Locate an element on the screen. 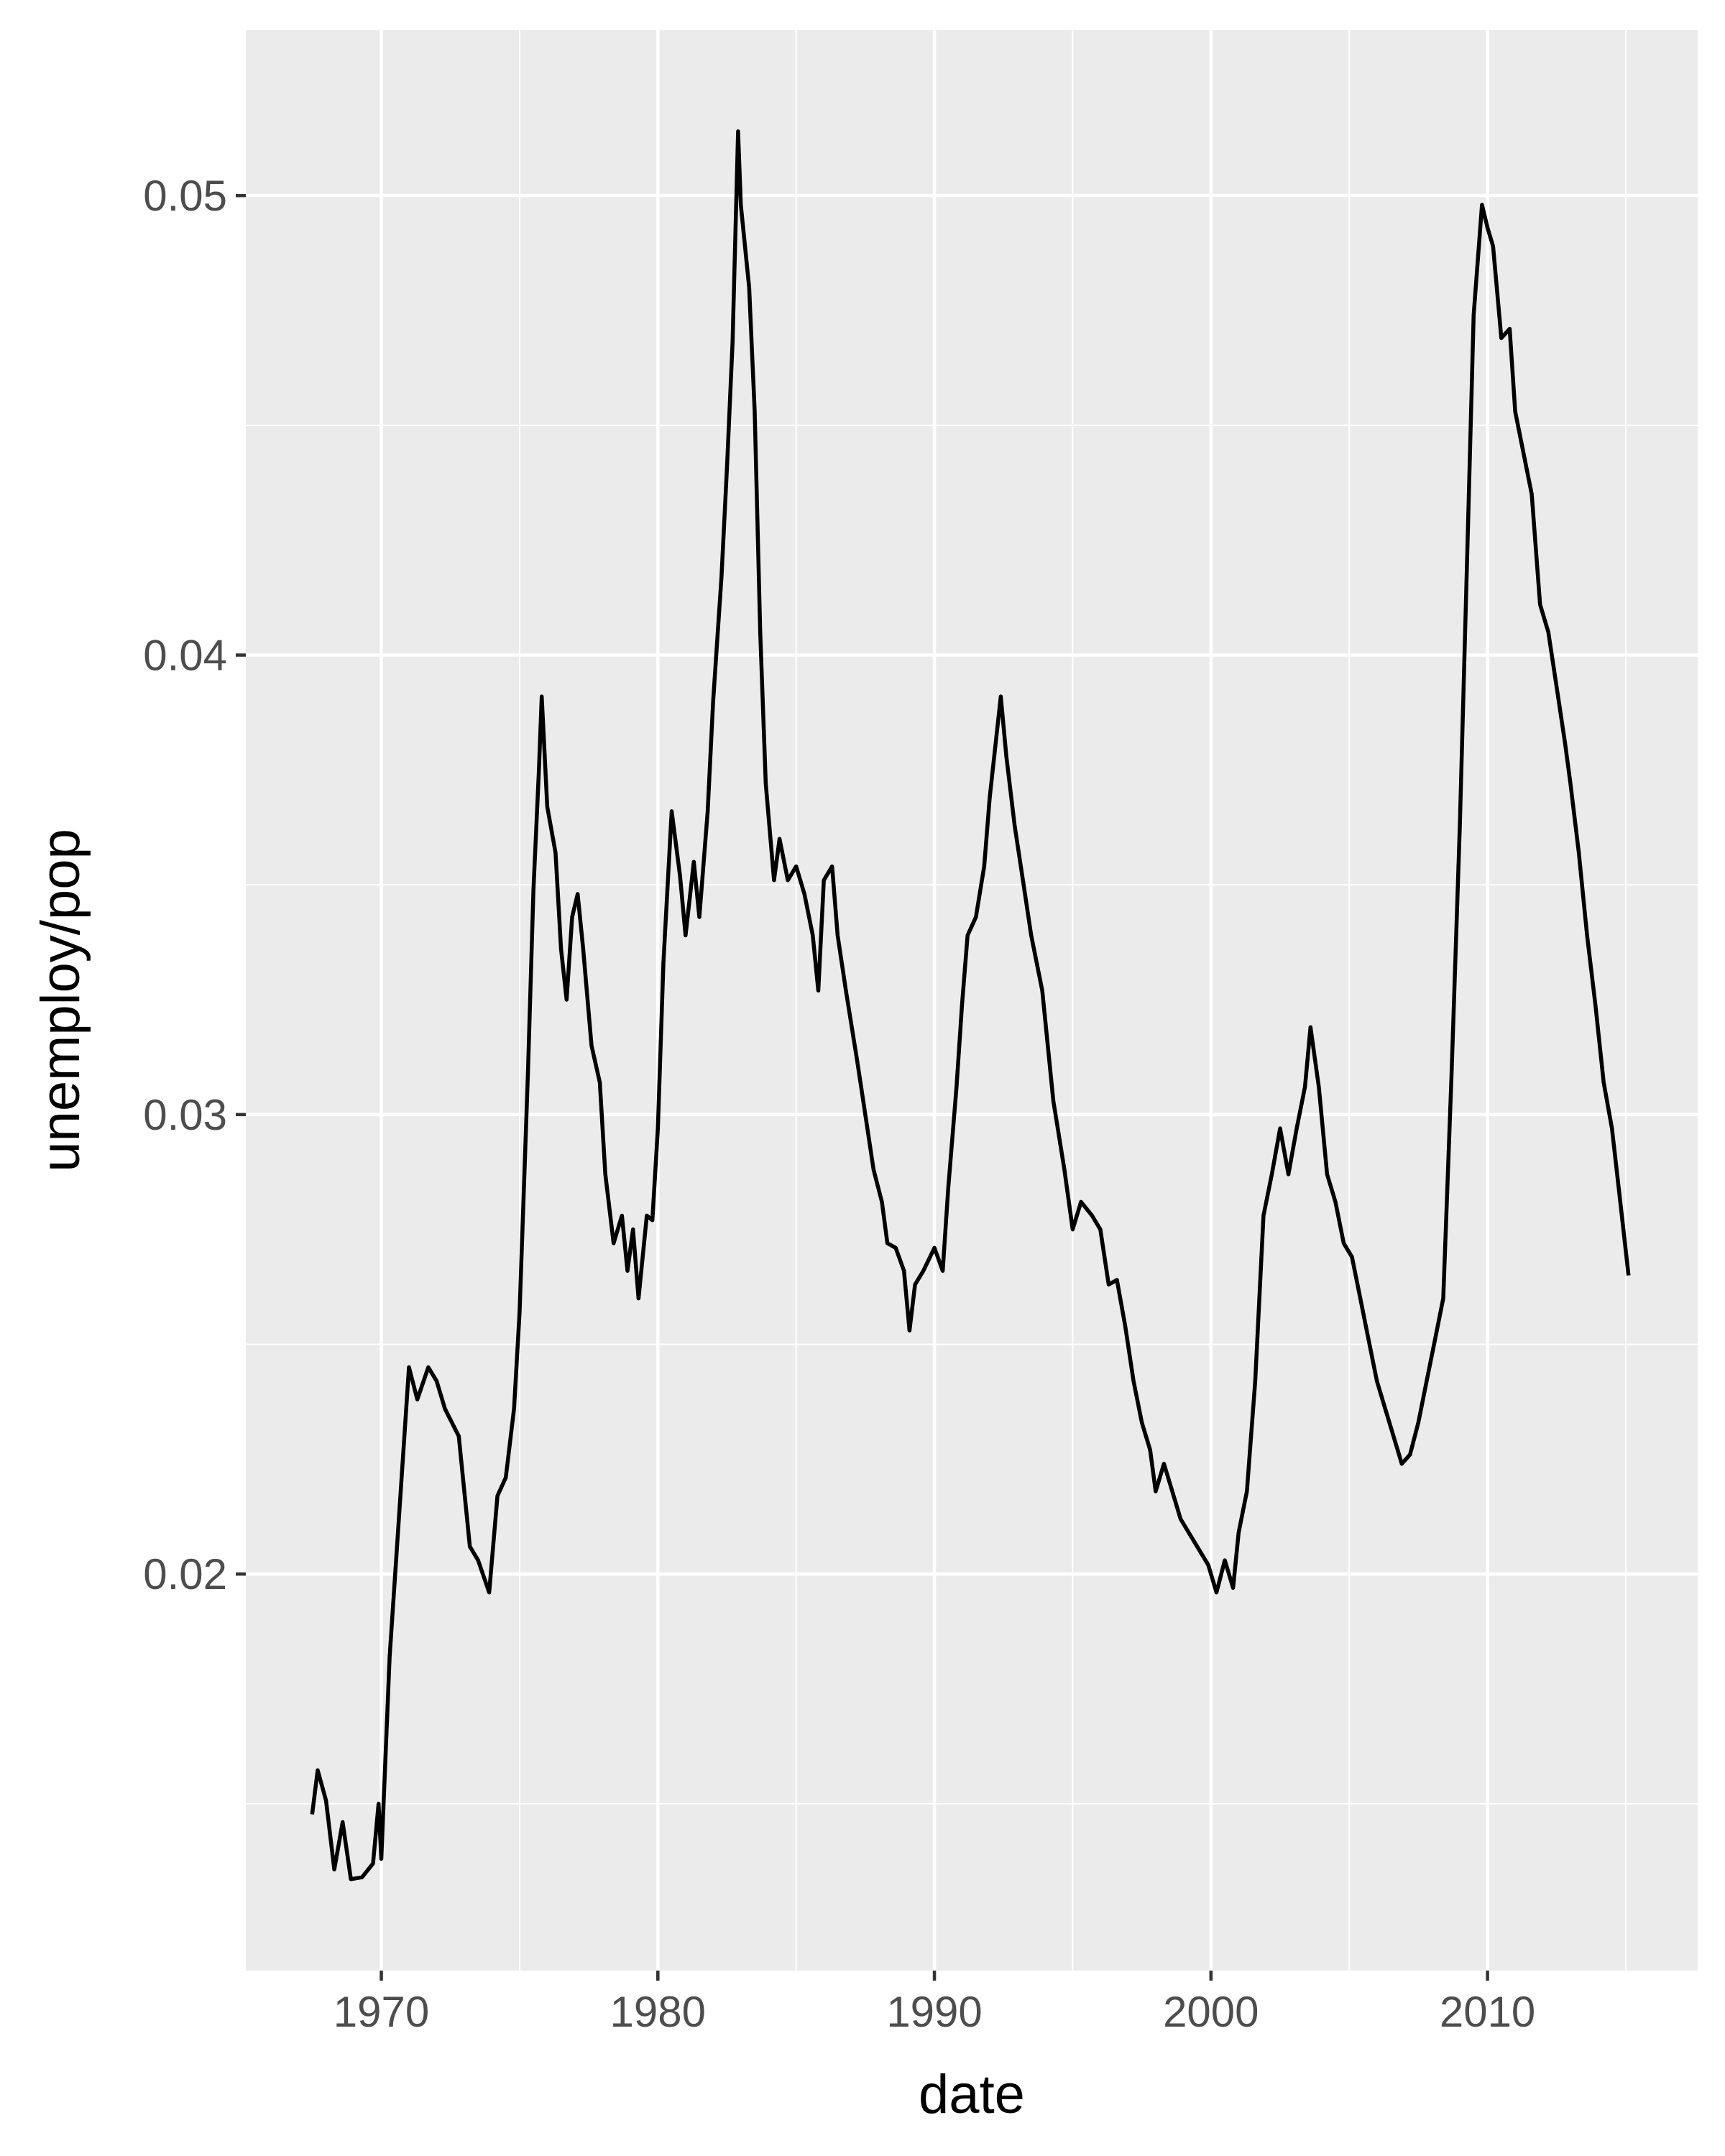 Image resolution: width=1725 pixels, height=2156 pixels. x-tick-label: 2010 is located at coordinates (1487, 2012).